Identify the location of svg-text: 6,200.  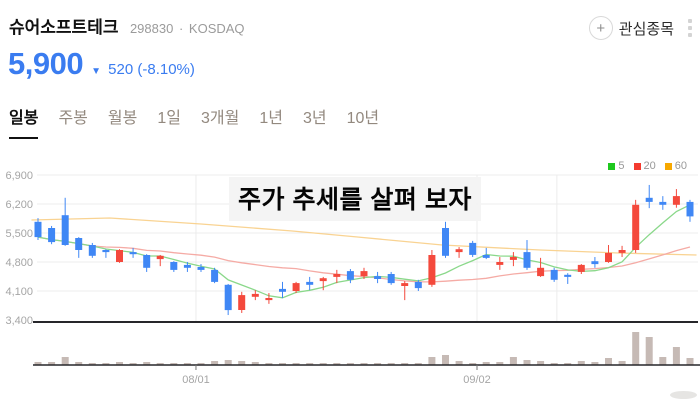
(19, 205).